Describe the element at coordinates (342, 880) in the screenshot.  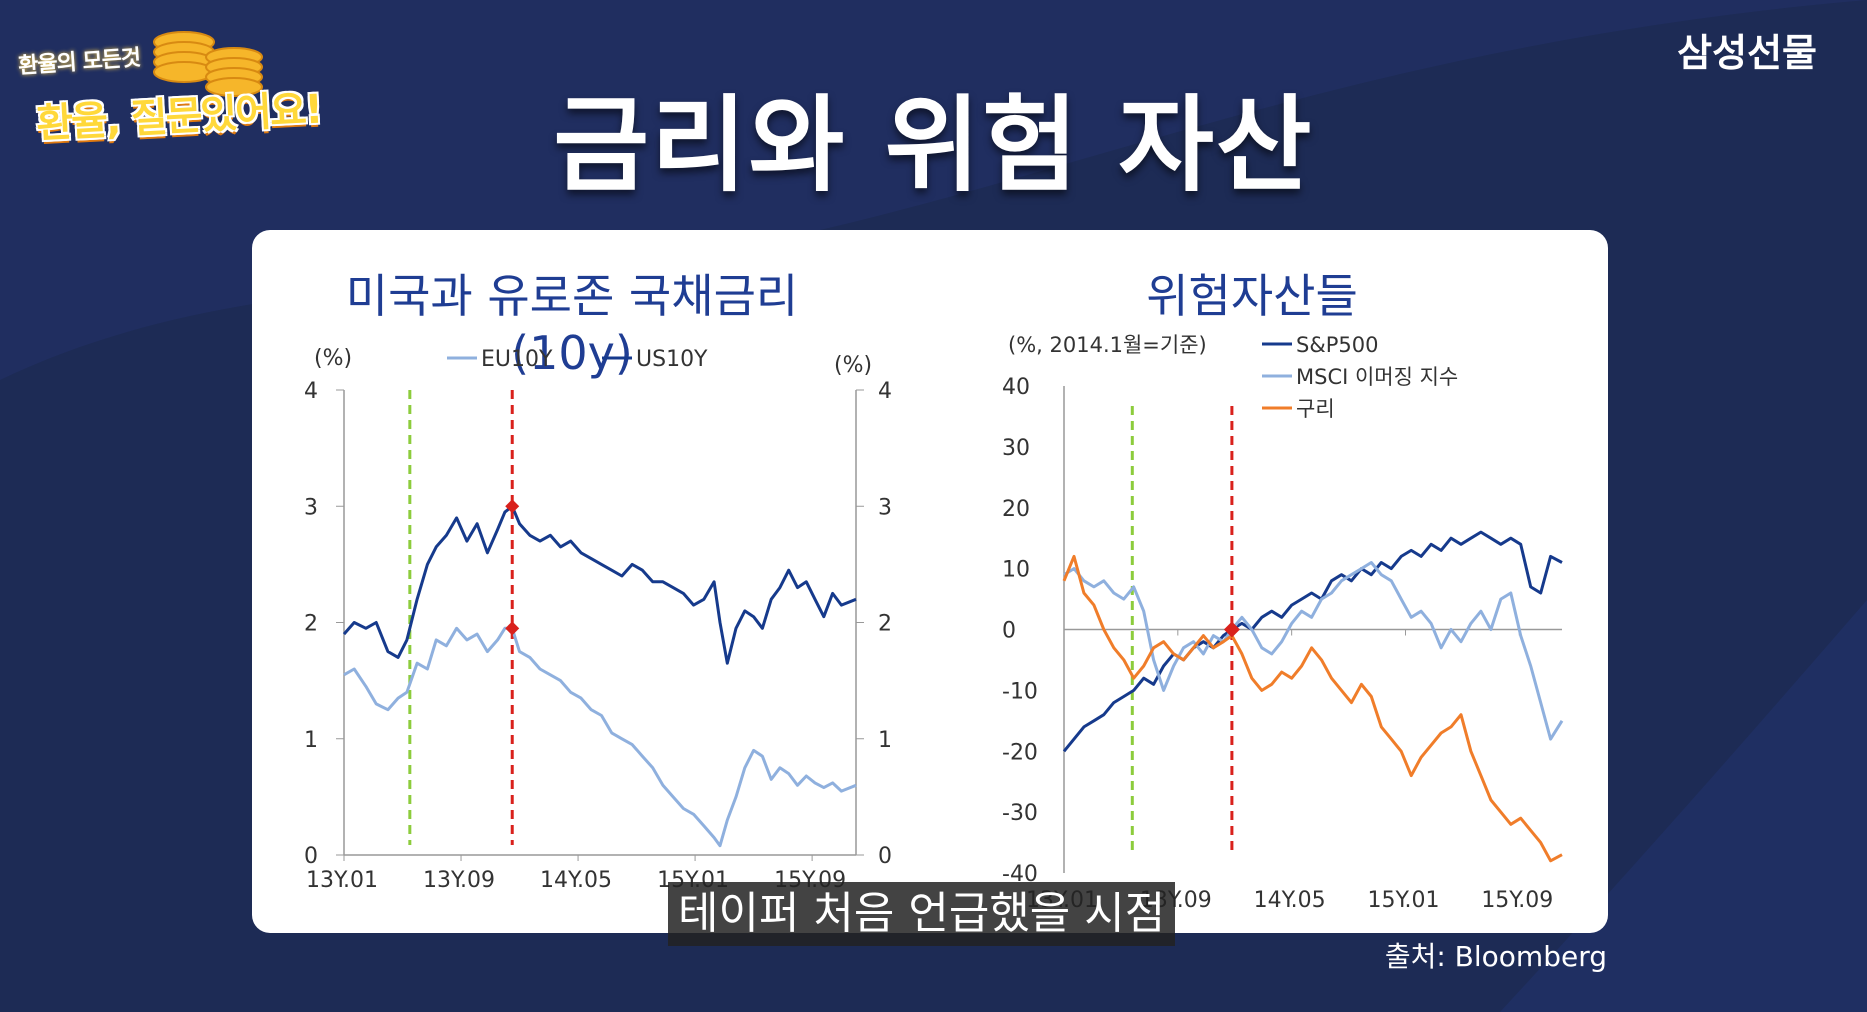
I see `chart1-xtick-label: 13Y.01` at that location.